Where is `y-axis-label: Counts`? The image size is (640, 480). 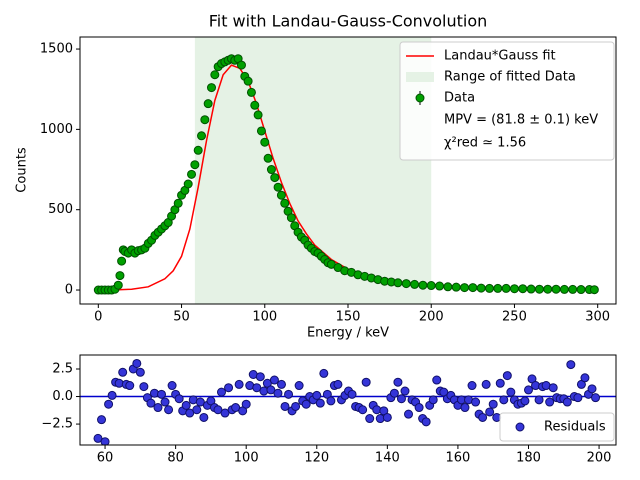 y-axis-label: Counts is located at coordinates (22, 170).